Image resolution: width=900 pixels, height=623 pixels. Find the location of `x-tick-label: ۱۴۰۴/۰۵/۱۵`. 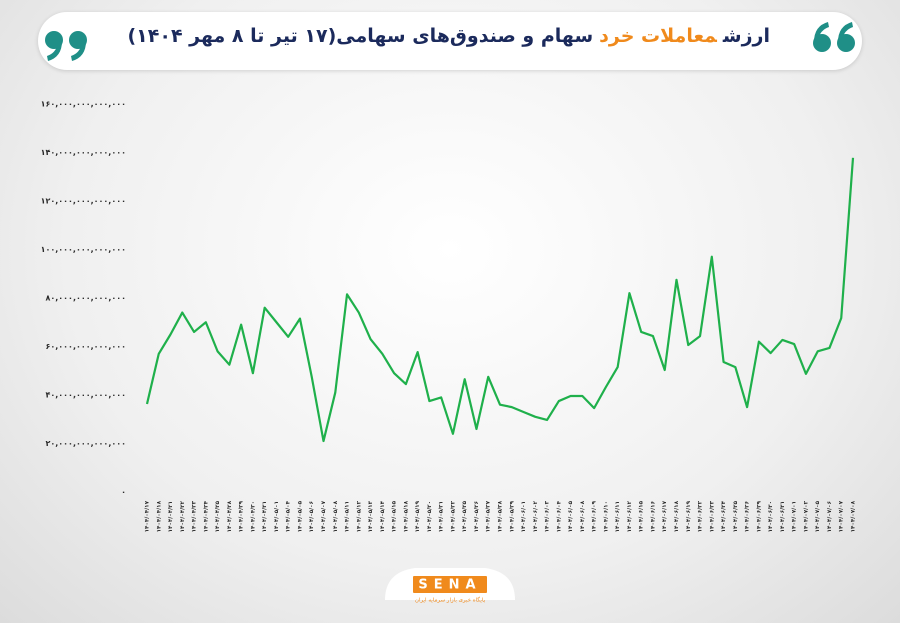

x-tick-label: ۱۴۰۴/۰۵/۱۵ is located at coordinates (395, 516).